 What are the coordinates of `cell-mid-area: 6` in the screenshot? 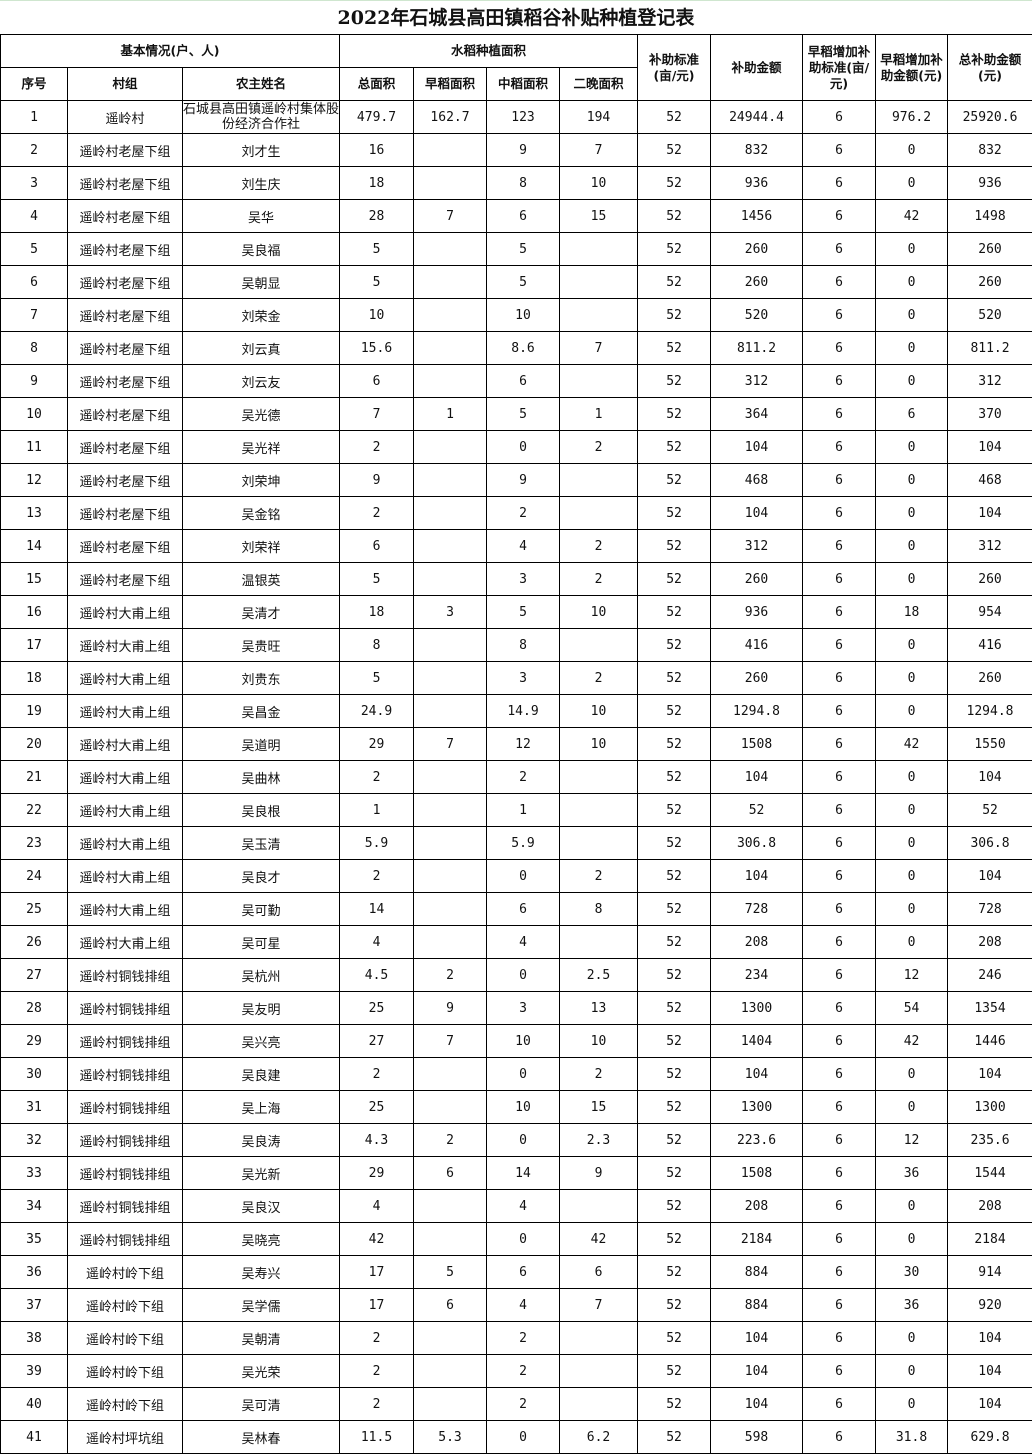 It's located at (523, 216).